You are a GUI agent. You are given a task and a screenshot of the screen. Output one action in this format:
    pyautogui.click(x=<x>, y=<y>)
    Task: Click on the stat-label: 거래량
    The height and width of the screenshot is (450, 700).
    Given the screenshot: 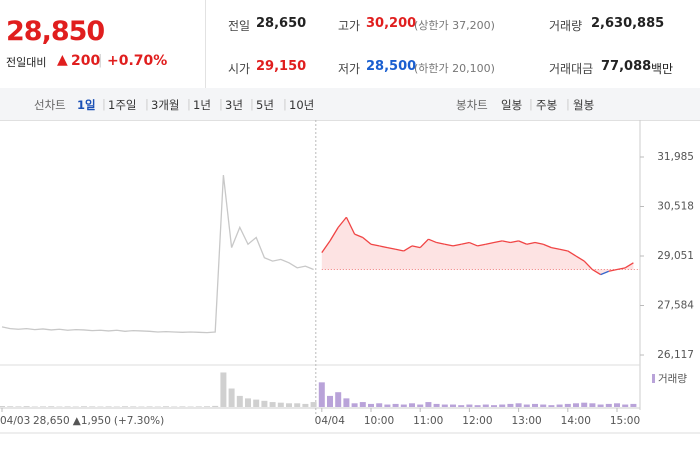 What is the action you would take?
    pyautogui.click(x=566, y=26)
    